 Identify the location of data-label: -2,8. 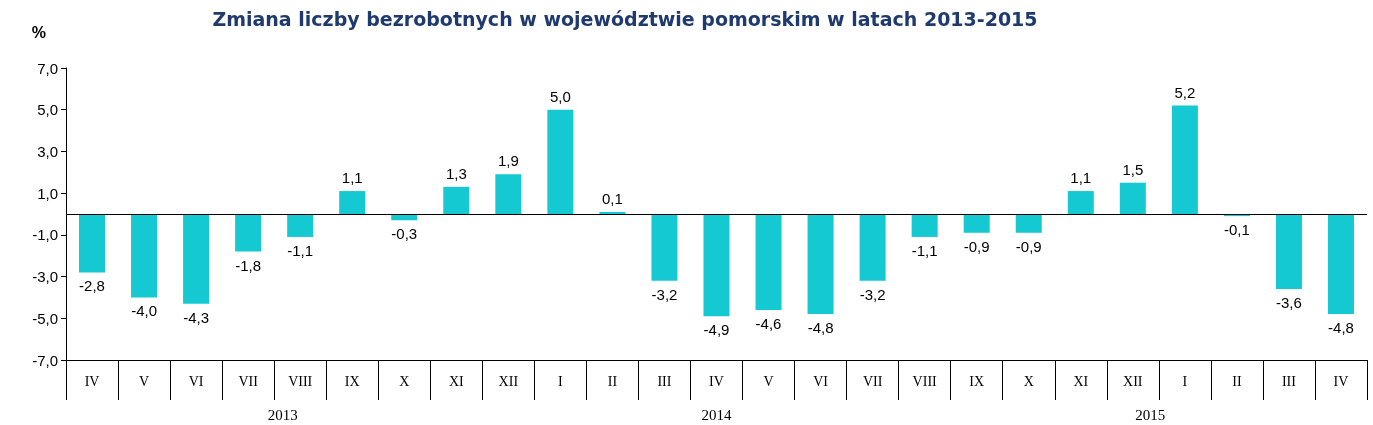
(92, 286).